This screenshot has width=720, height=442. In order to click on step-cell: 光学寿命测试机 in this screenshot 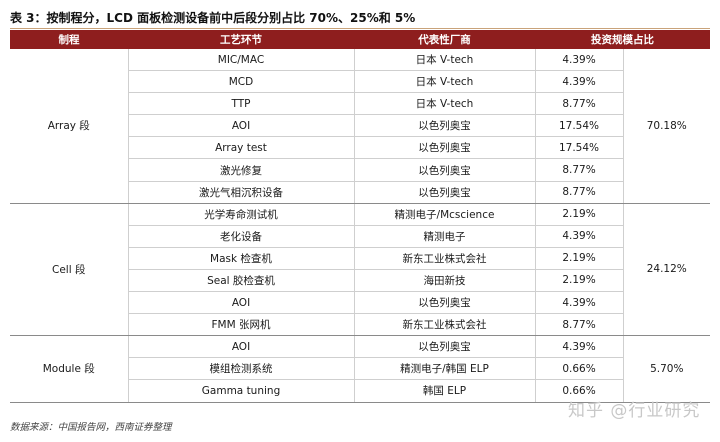, I will do `click(240, 214)`.